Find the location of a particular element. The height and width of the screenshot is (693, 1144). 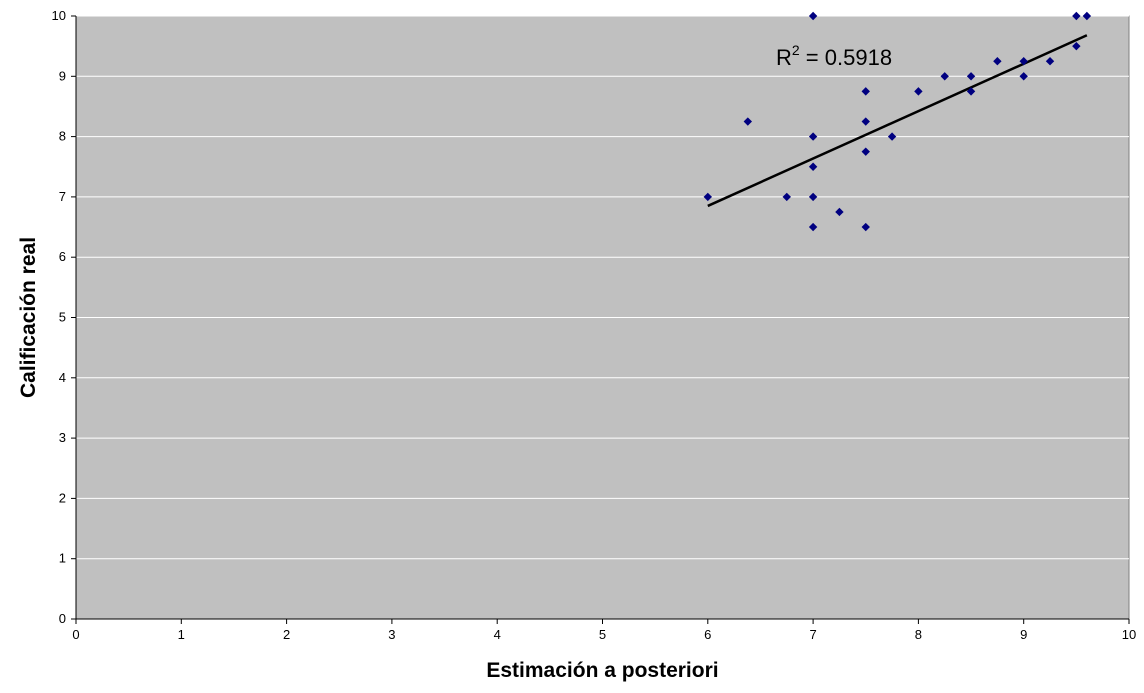

r-squared-annotation: R2 = 0.5918 is located at coordinates (834, 56).